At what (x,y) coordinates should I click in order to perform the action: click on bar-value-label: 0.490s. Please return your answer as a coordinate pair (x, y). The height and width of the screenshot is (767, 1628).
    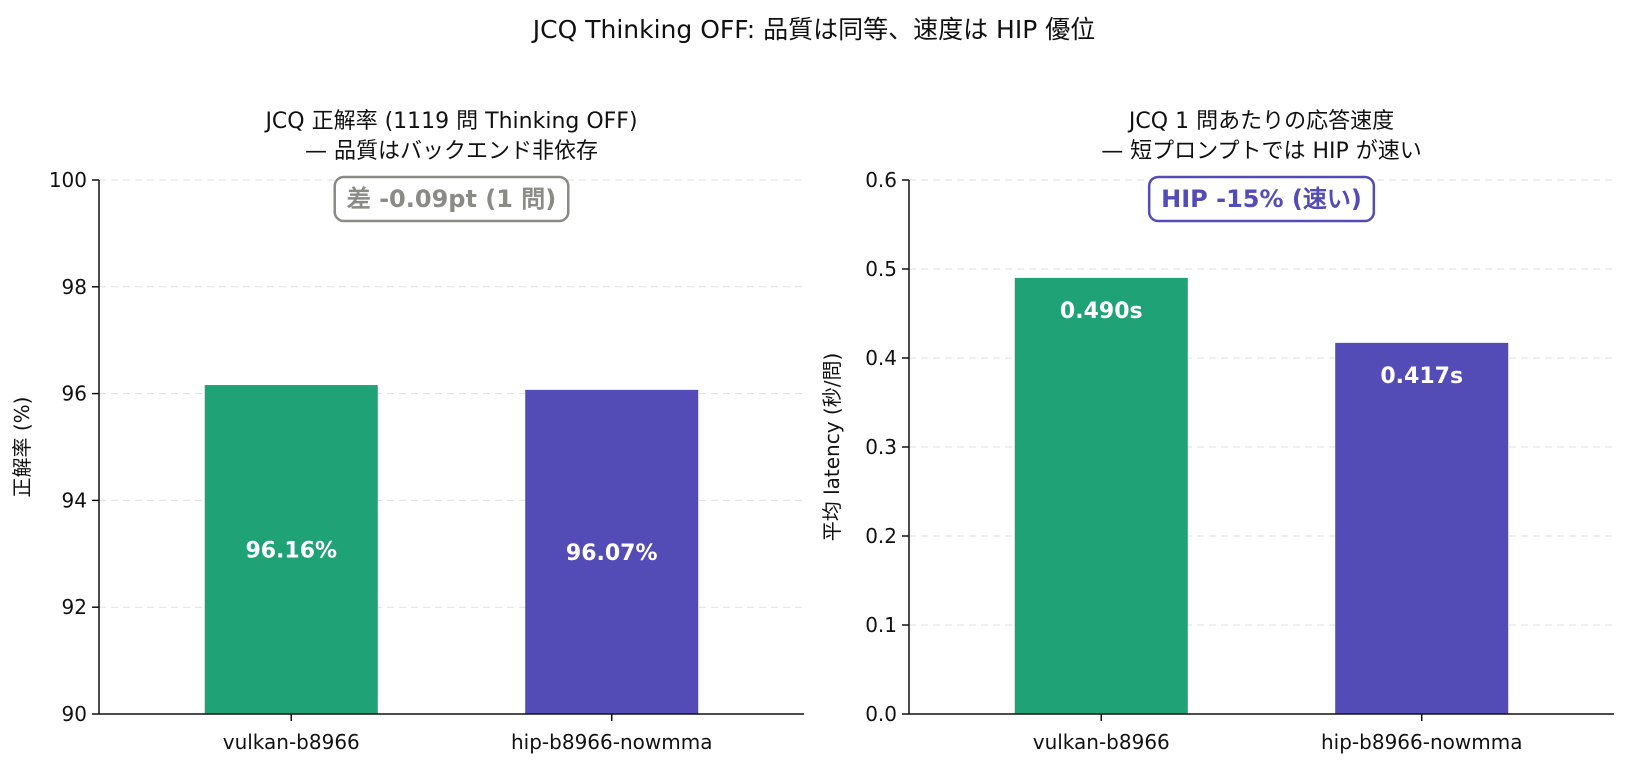
    Looking at the image, I should click on (1101, 311).